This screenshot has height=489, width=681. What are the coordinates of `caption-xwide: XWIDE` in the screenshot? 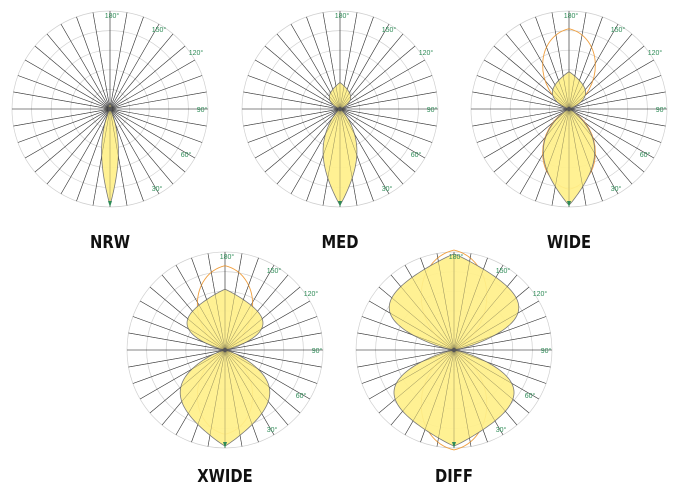 It's located at (225, 476).